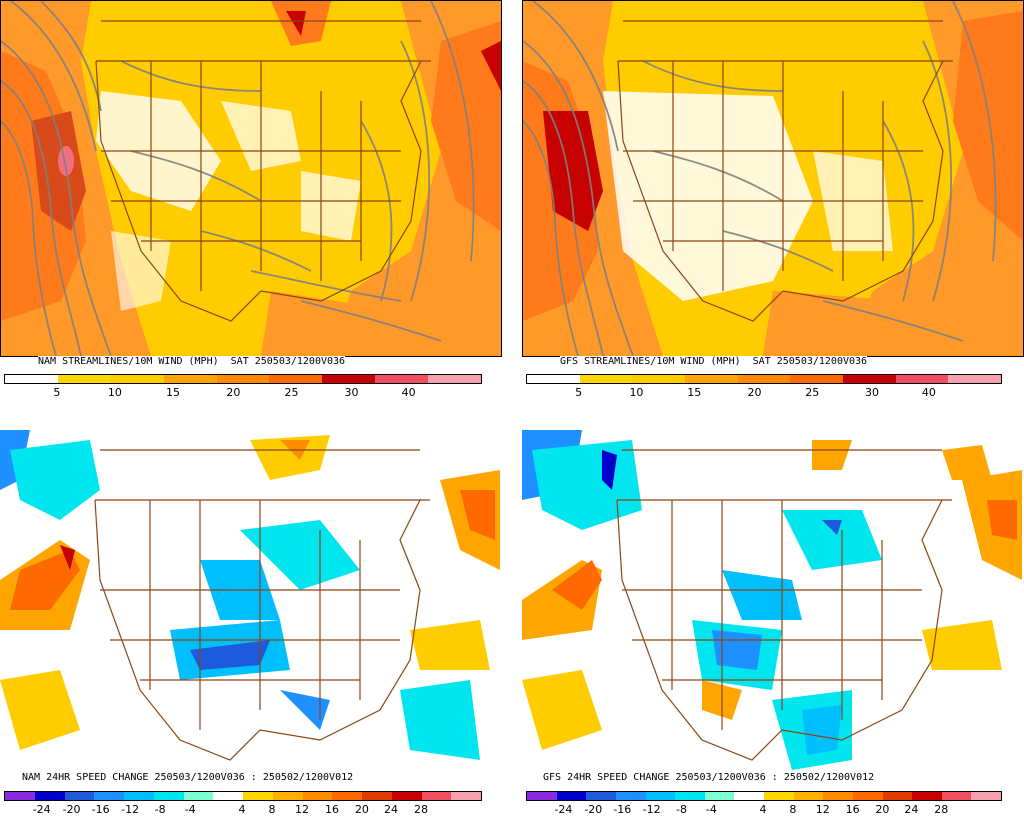  I want to click on colorbar-tick-label: 28, so click(420, 809).